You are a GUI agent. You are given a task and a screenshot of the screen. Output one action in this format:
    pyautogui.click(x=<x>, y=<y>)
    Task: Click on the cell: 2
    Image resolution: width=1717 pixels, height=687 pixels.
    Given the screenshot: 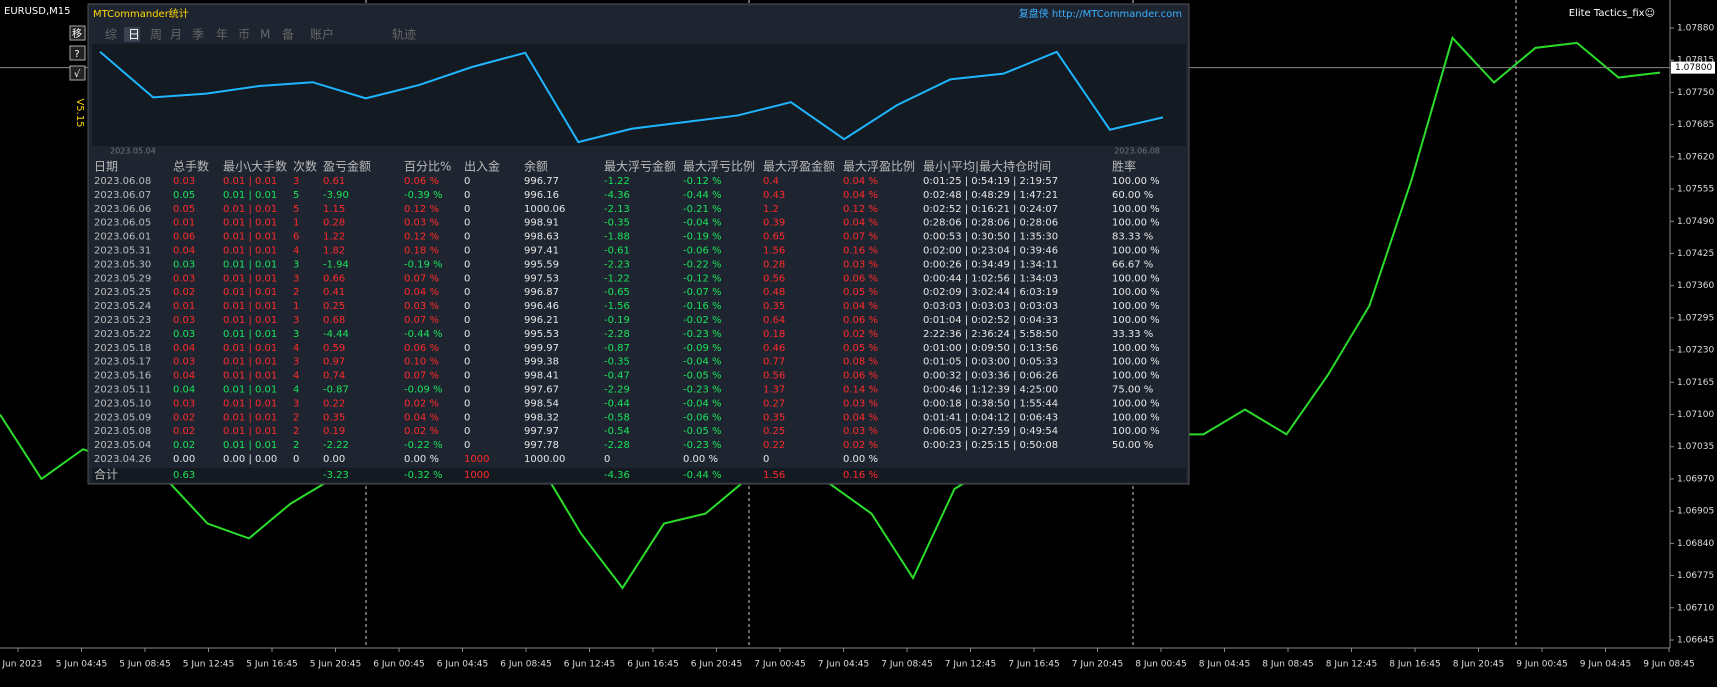 What is the action you would take?
    pyautogui.click(x=296, y=417)
    